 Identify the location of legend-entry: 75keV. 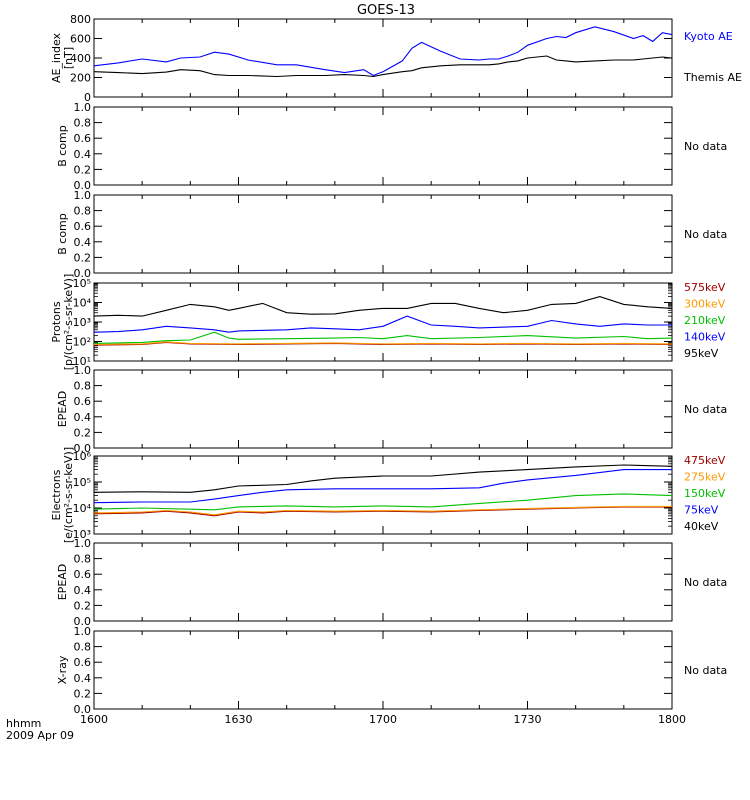
(701, 510).